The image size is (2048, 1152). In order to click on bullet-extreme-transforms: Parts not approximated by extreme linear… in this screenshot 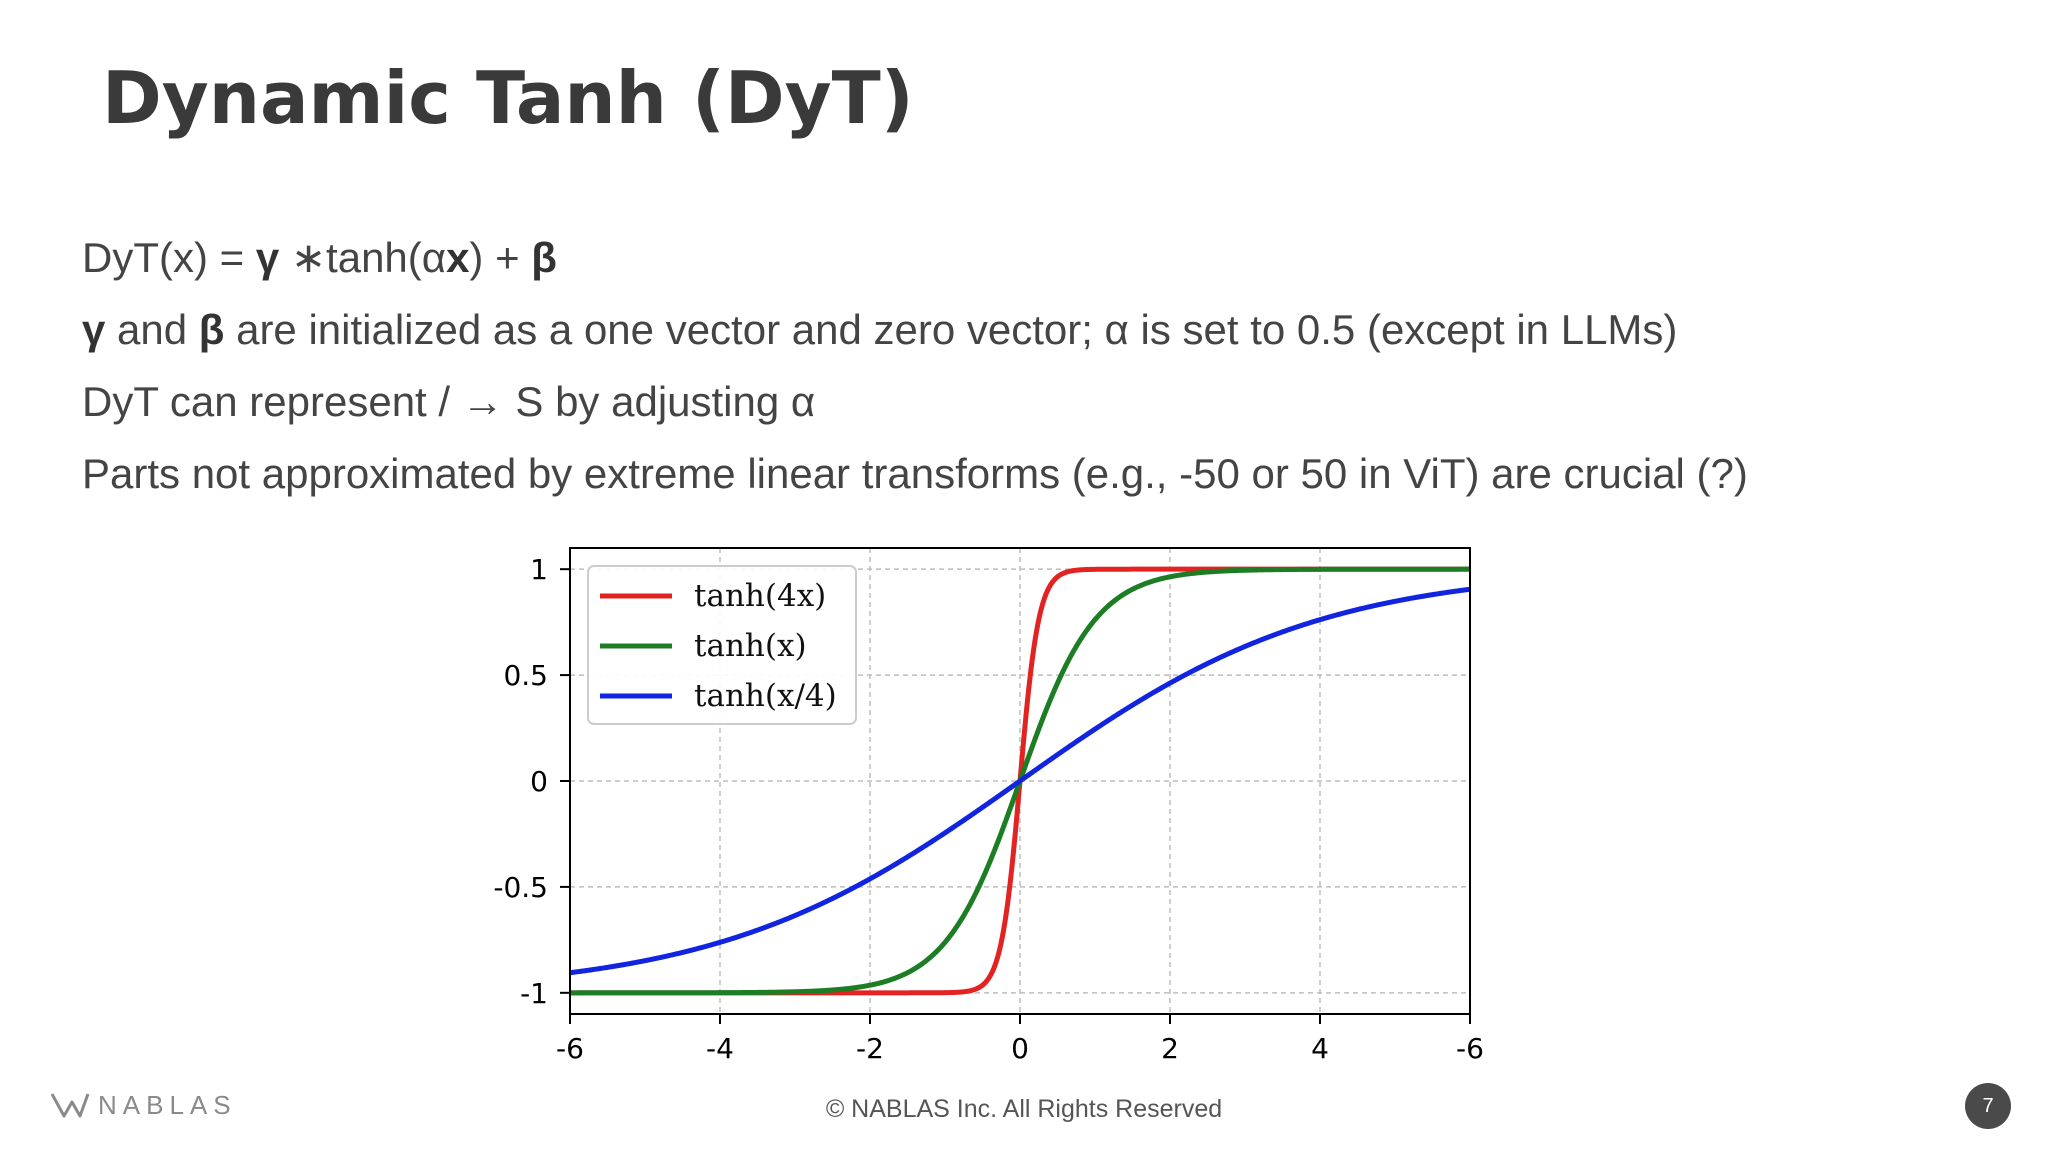, I will do `click(915, 474)`.